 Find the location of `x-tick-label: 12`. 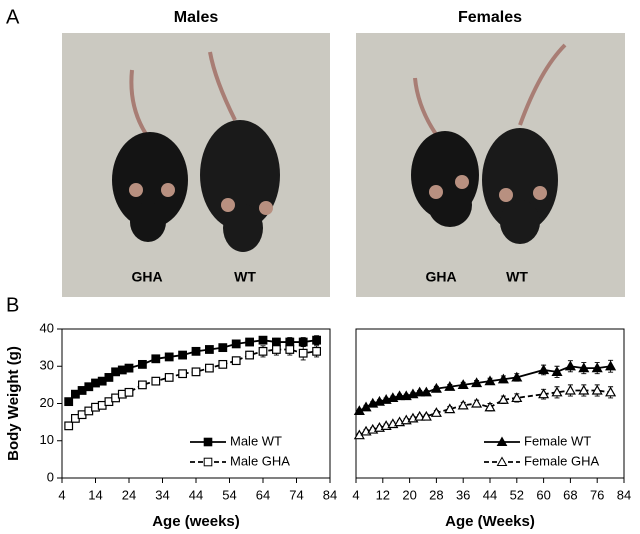

x-tick-label: 12 is located at coordinates (383, 494).